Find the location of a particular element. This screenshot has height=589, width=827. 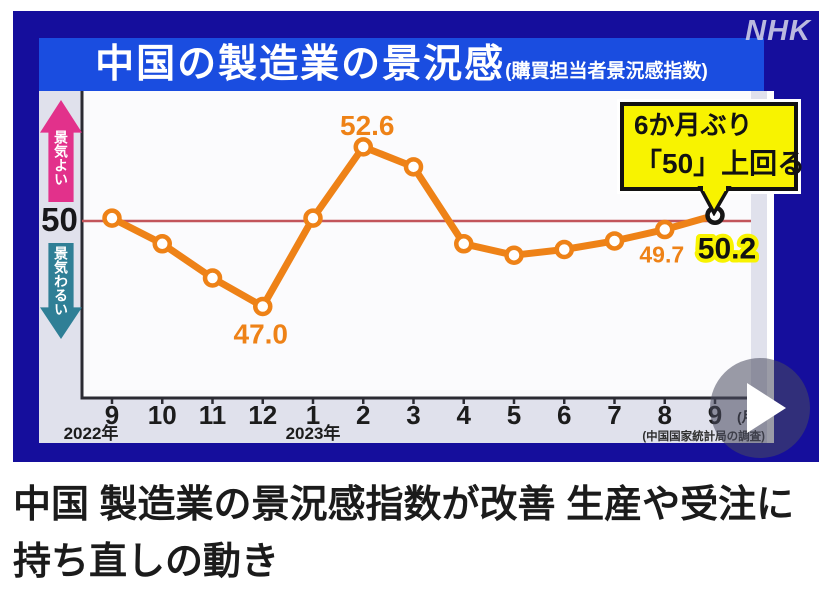

month-label-2: 11 is located at coordinates (213, 415).